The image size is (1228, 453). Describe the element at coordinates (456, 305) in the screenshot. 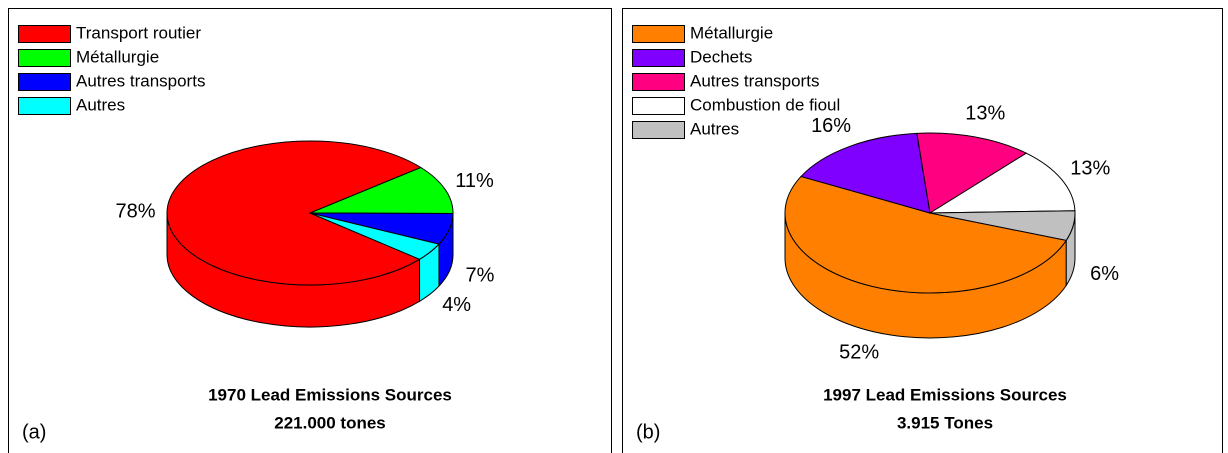

I see `data-label: 4%` at that location.